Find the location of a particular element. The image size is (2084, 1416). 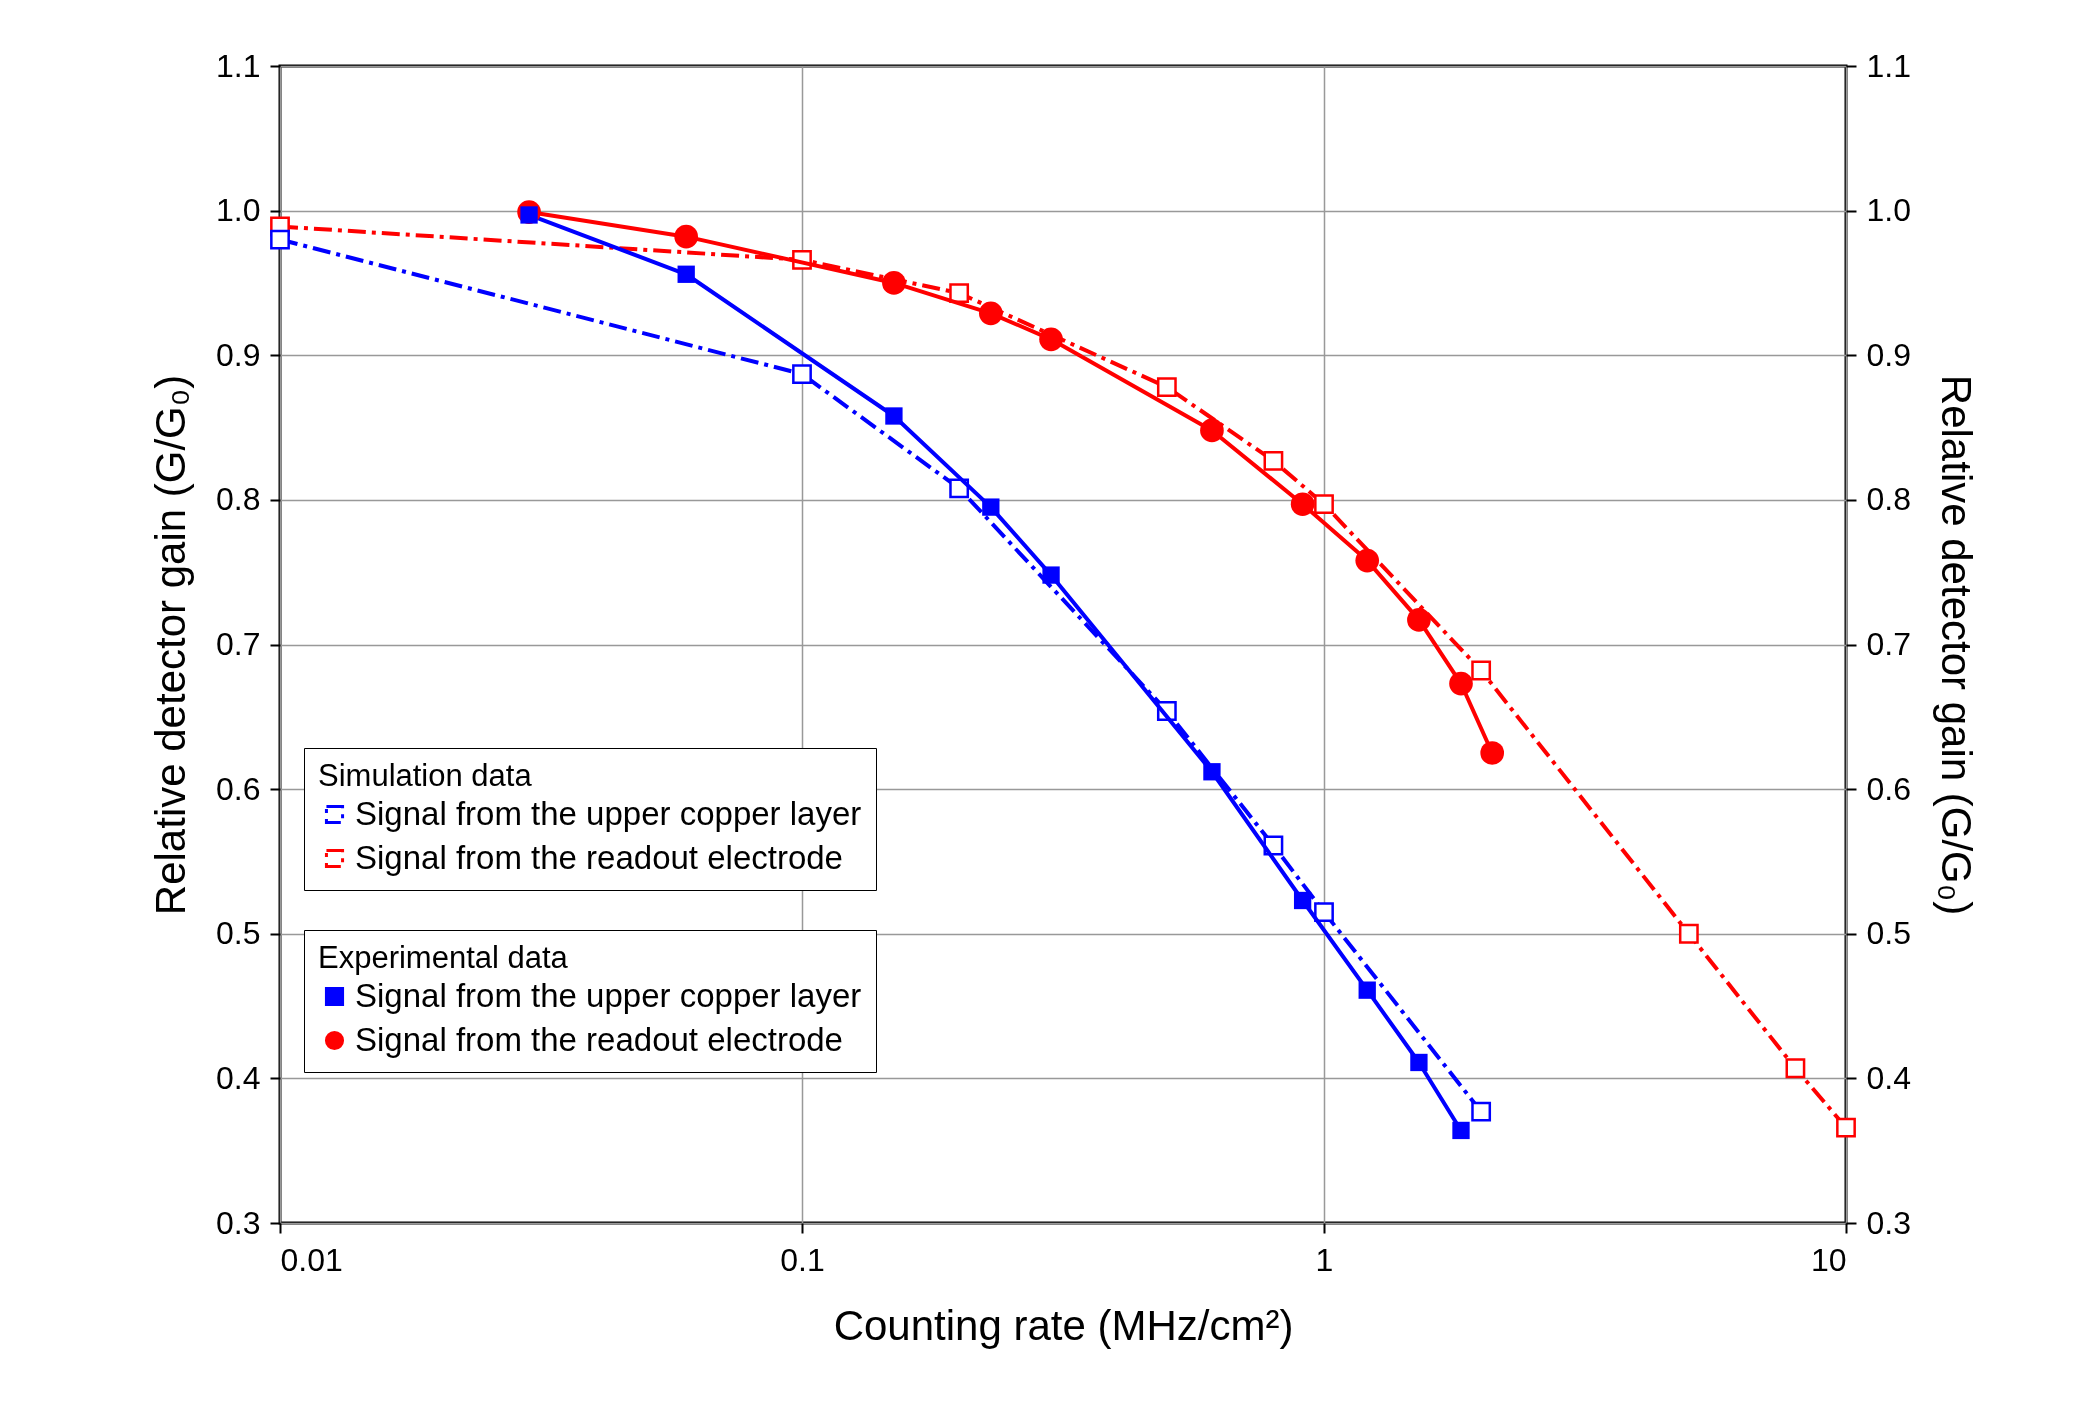

y-tick-label: 0.8 is located at coordinates (238, 499).